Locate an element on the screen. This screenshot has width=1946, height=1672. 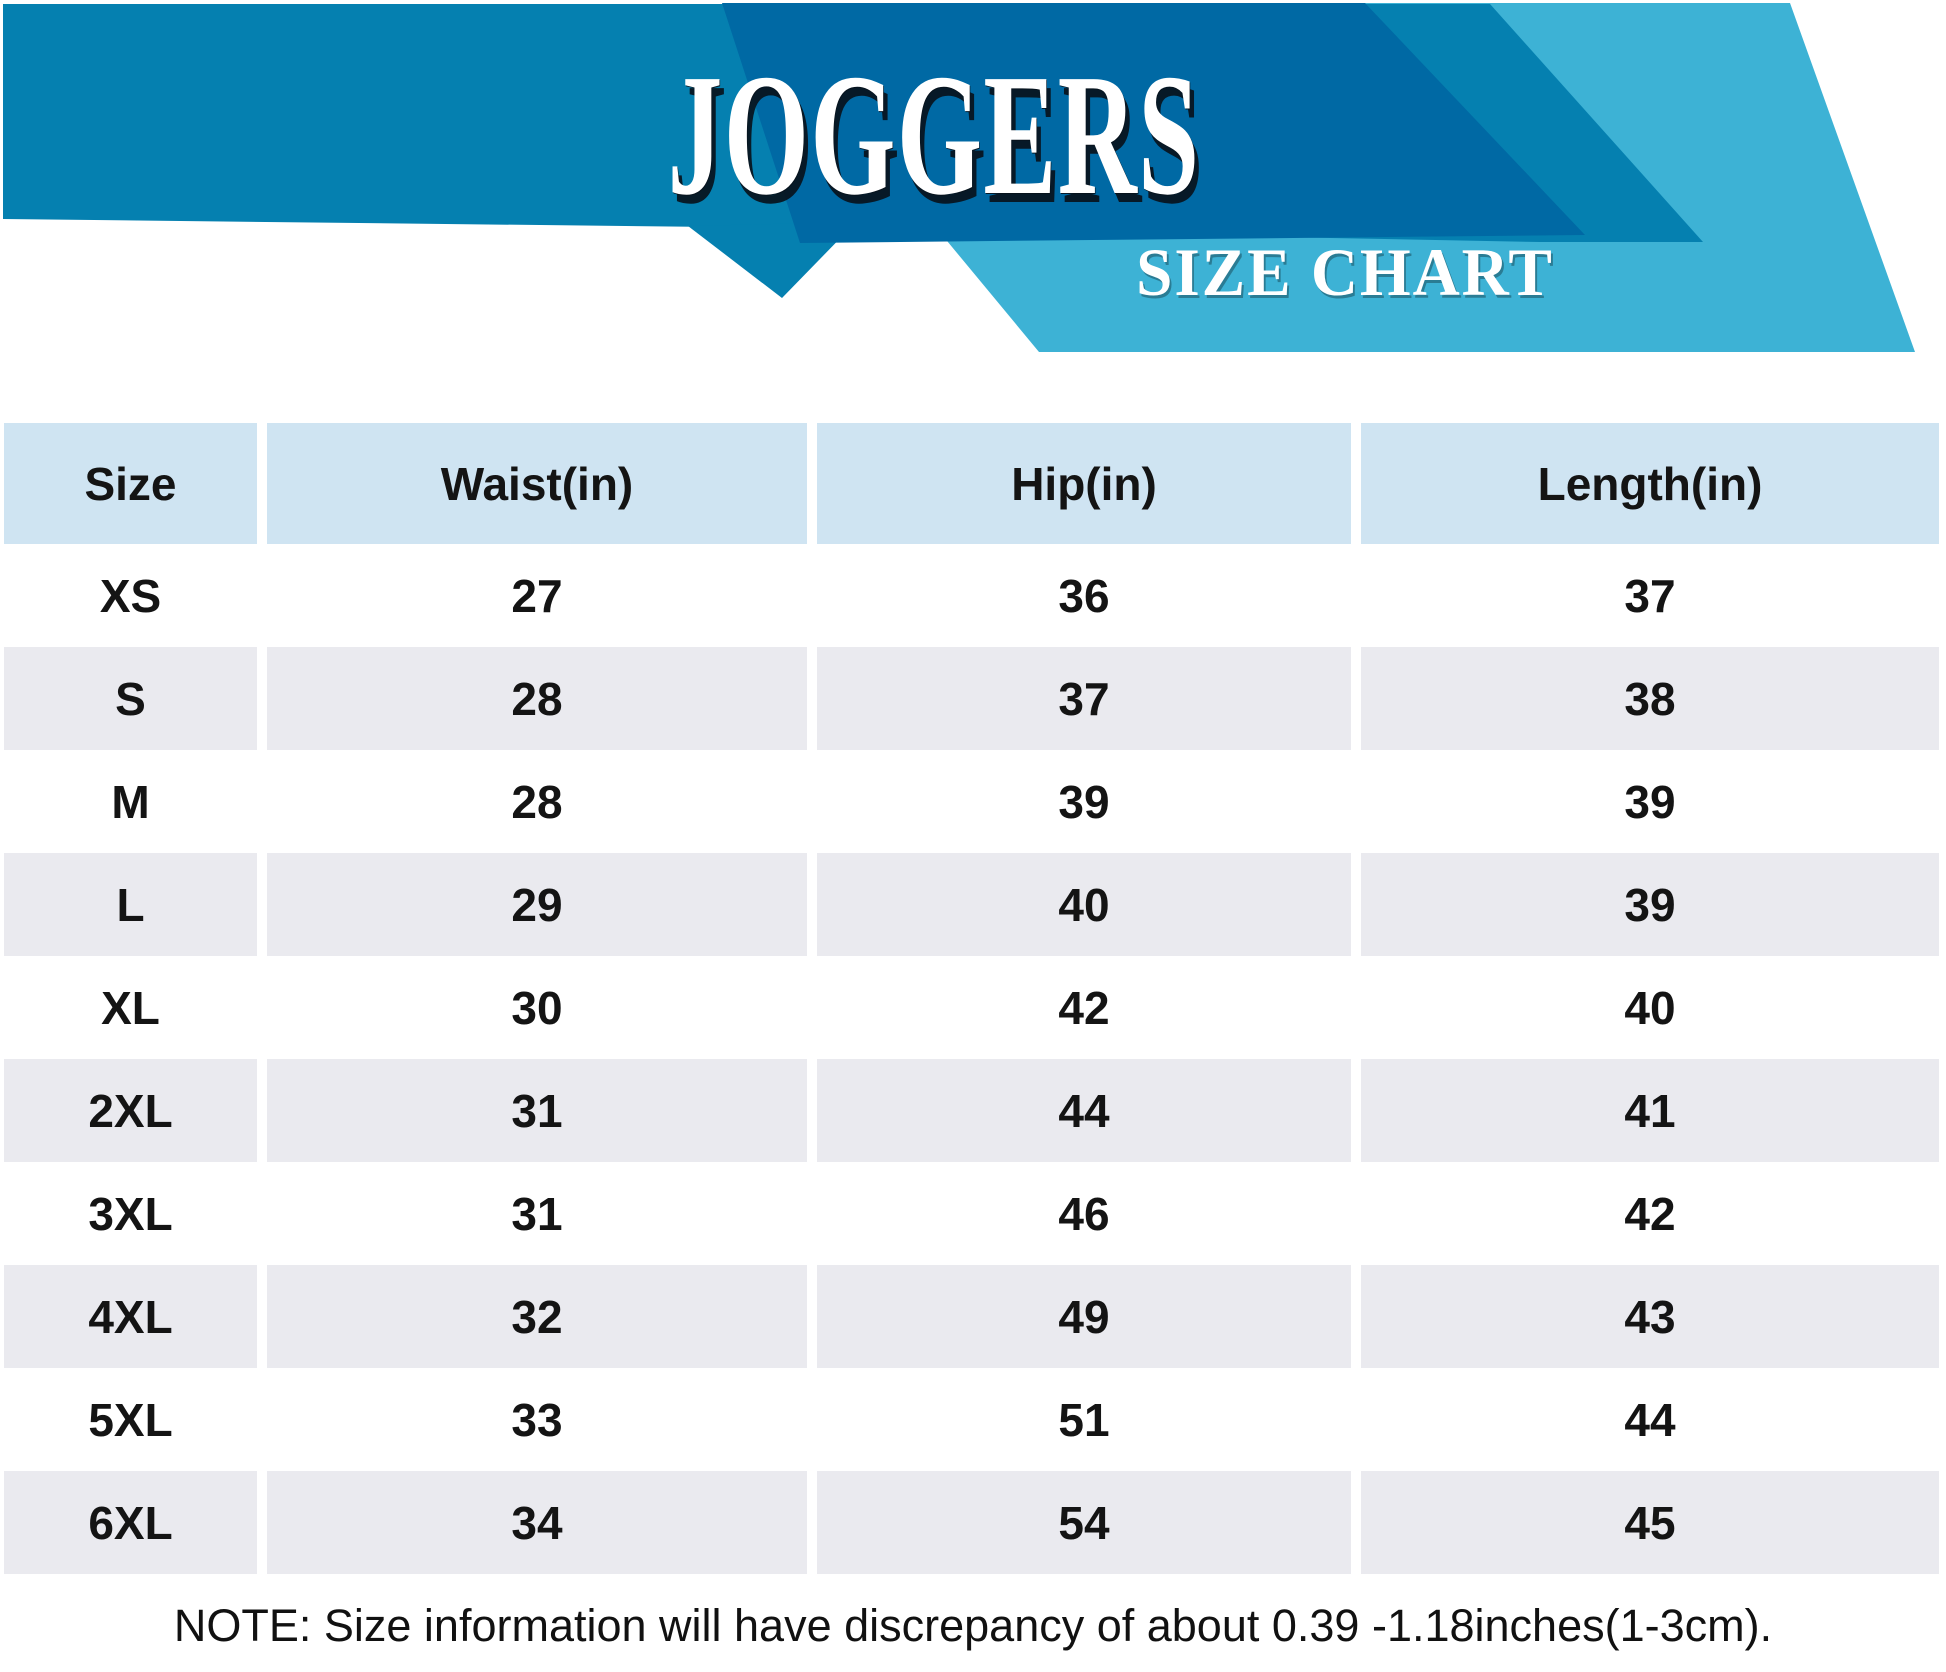
row-XS-waist: 27 is located at coordinates (537, 595).